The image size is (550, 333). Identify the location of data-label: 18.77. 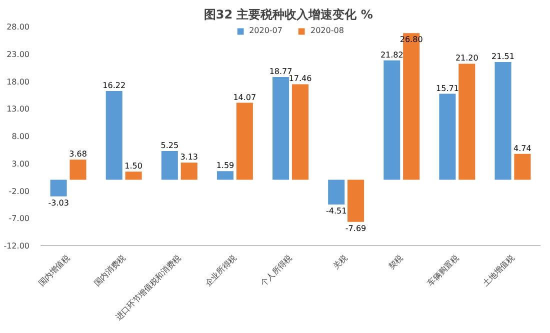
(280, 71).